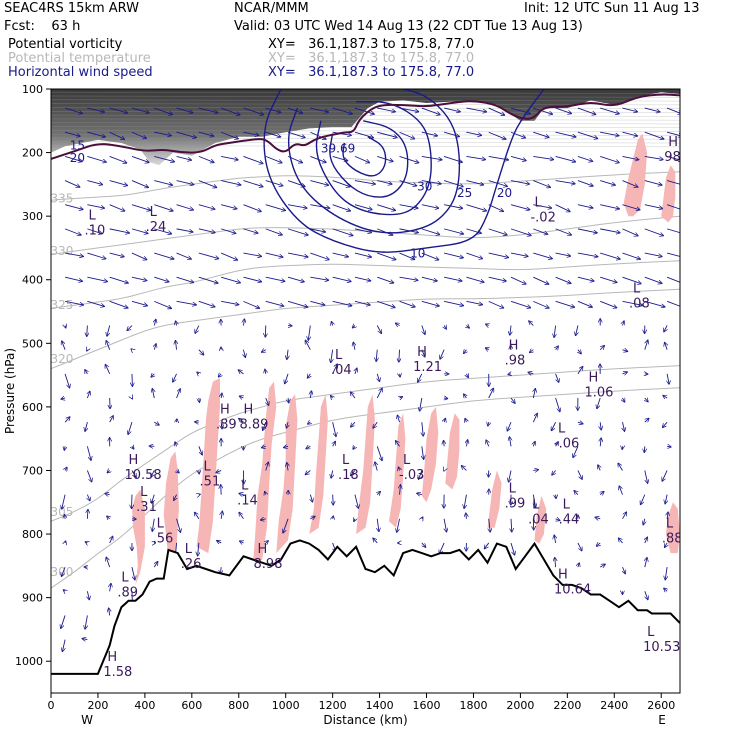 The height and width of the screenshot is (740, 740). What do you see at coordinates (473, 705) in the screenshot?
I see `x-tick-label: 1800` at bounding box center [473, 705].